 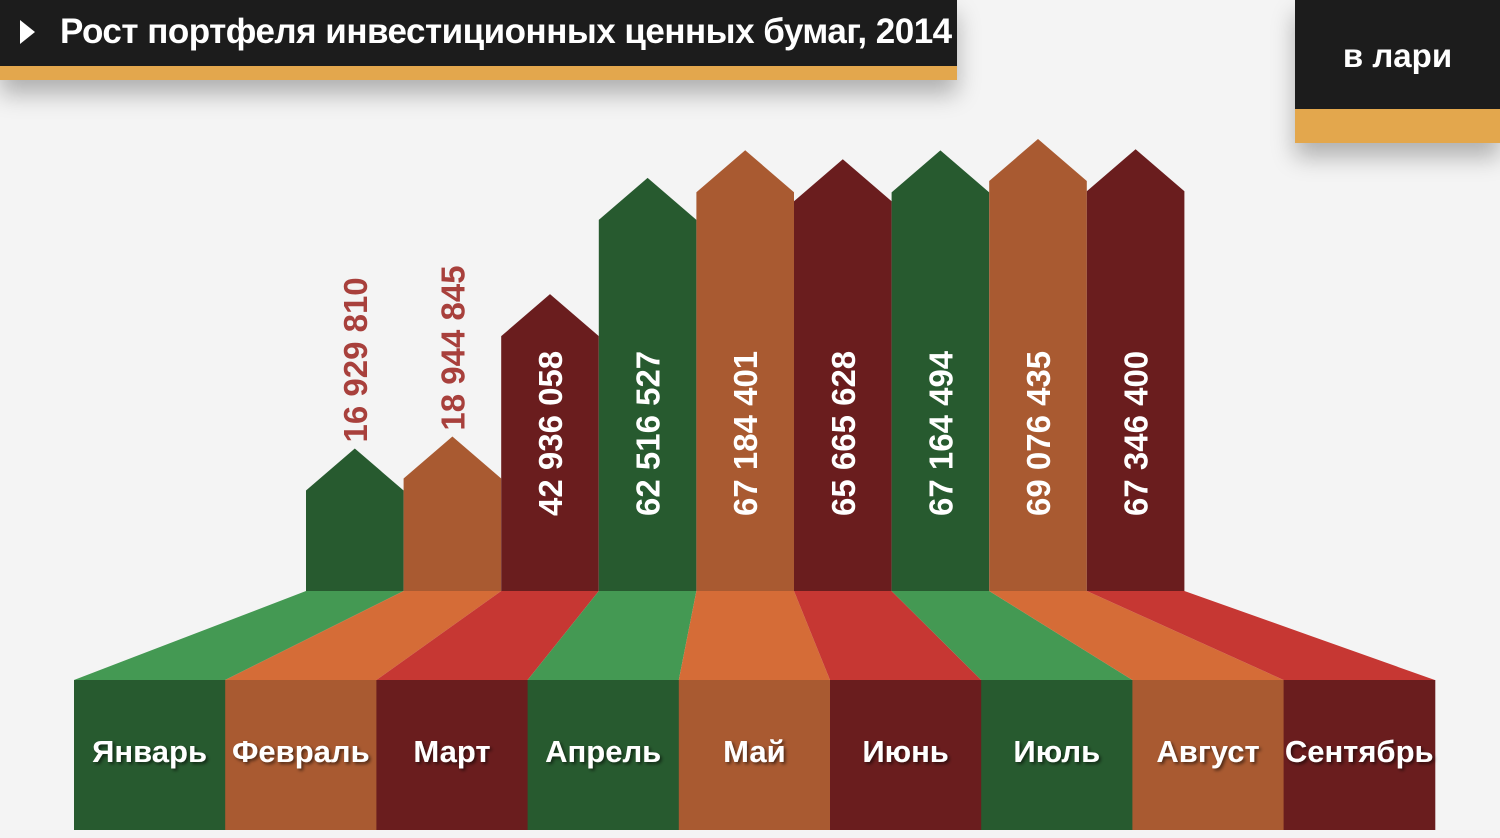 I want to click on category-label: Апрель, so click(x=603, y=751).